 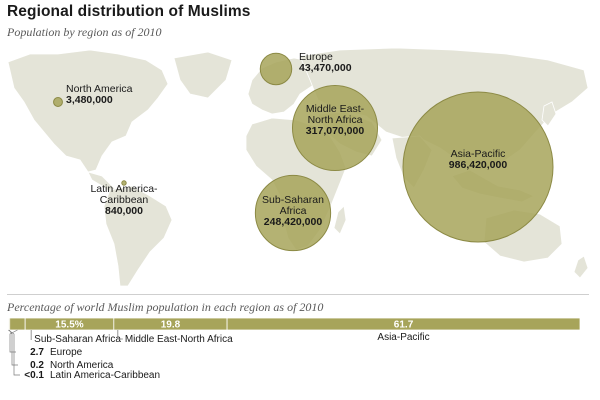 What do you see at coordinates (549, 114) in the screenshot?
I see `landmass-japan` at bounding box center [549, 114].